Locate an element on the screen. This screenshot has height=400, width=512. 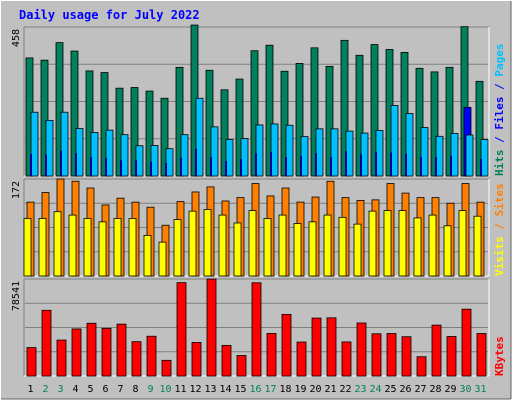
day-label-22: 22 is located at coordinates (345, 389).